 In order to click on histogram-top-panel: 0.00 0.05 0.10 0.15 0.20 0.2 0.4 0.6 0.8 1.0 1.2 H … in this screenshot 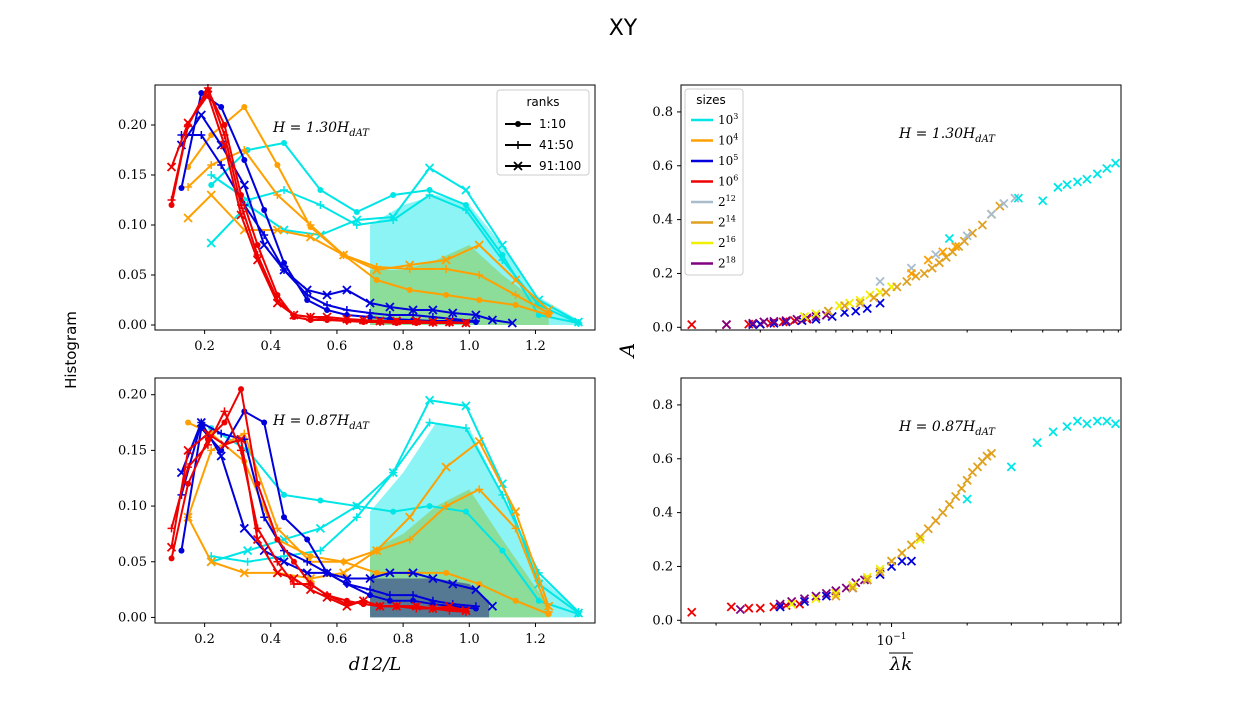, I will do `click(357, 219)`.